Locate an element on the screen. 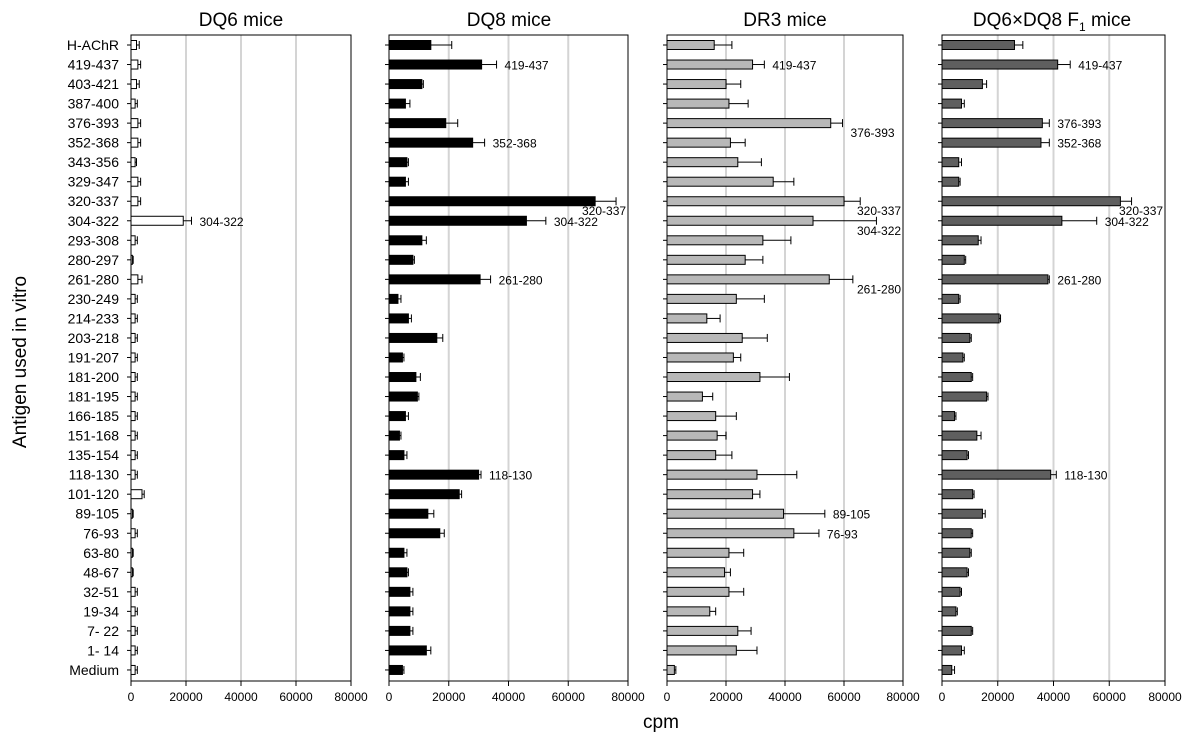  category-label: 7- 22 is located at coordinates (103, 631).